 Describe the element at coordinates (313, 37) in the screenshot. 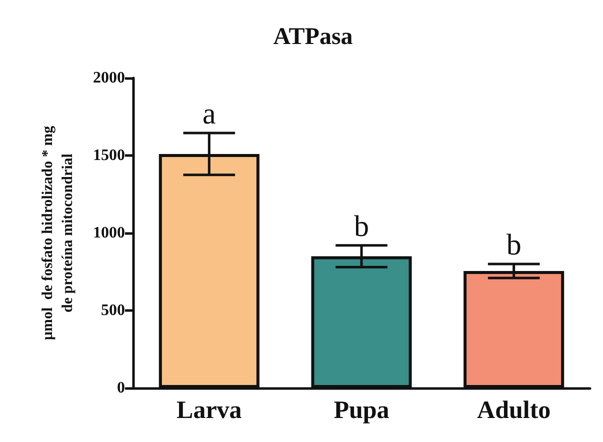

I see `chart-title: ATPasa` at that location.